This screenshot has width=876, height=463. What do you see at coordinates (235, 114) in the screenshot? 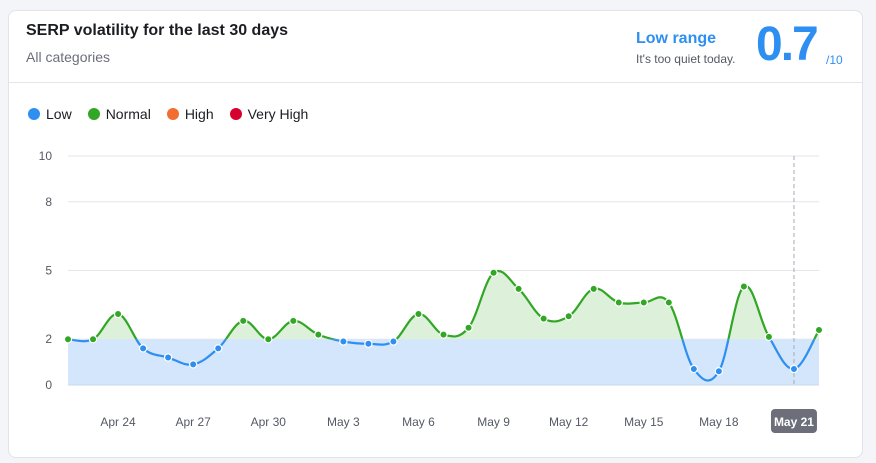
I see `legend-dot-very-high` at bounding box center [235, 114].